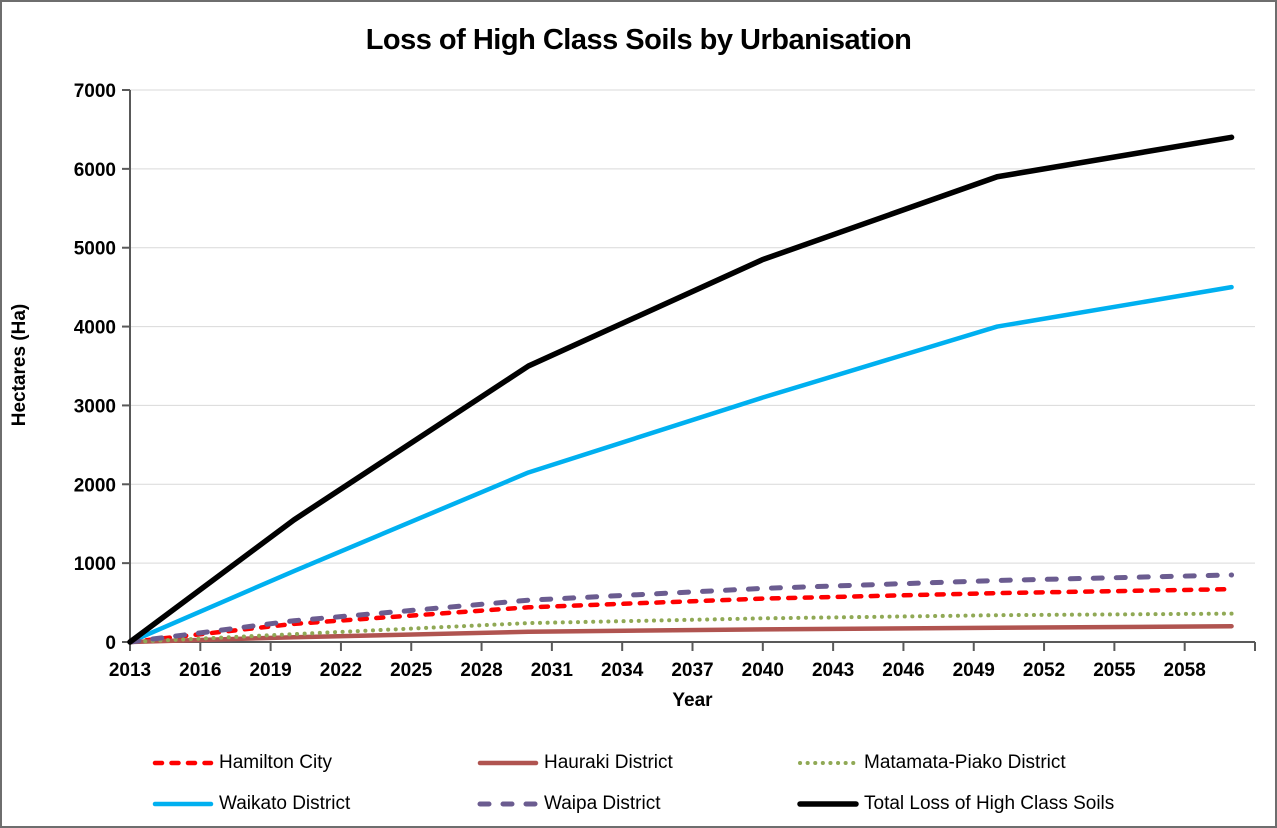  I want to click on series-line-hamilton-city, so click(680, 615).